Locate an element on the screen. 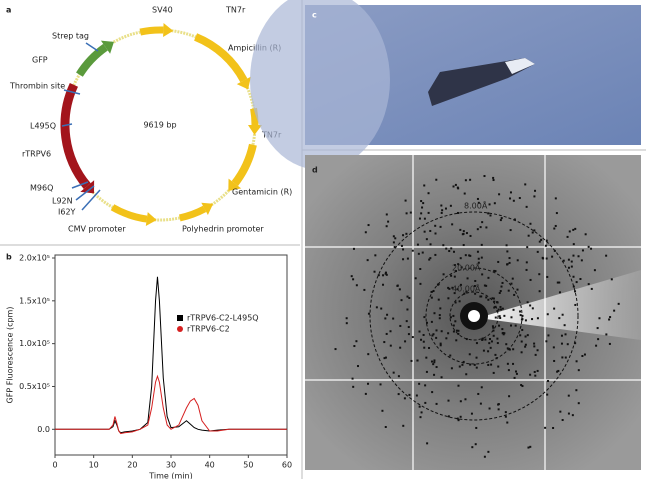 The image size is (646, 483). x-tick-label: 30 is located at coordinates (171, 465).